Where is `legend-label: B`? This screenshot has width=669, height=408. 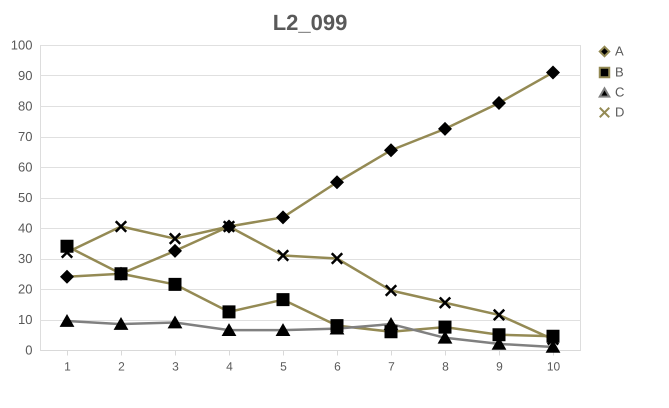
legend-label: B is located at coordinates (619, 72).